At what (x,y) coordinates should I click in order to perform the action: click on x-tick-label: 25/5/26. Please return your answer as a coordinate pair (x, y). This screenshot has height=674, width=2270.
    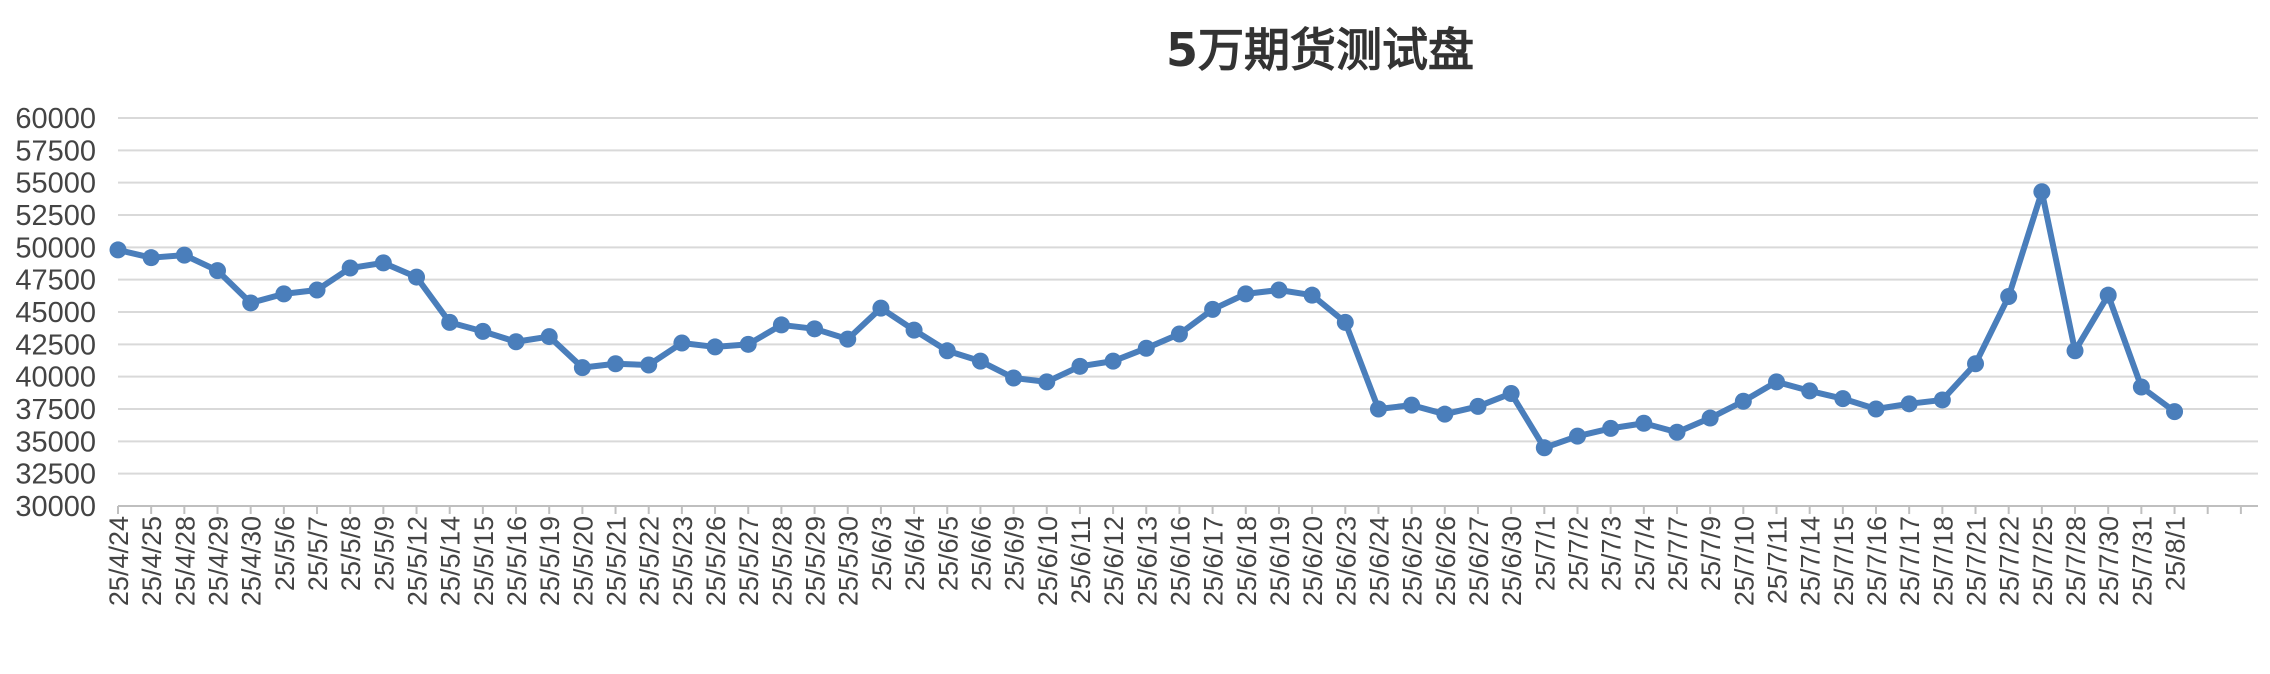
    Looking at the image, I should click on (716, 561).